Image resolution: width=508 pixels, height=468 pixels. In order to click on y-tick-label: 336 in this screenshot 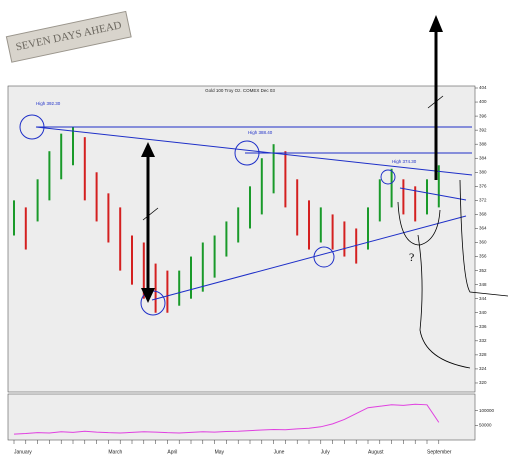, I will do `click(483, 326)`.